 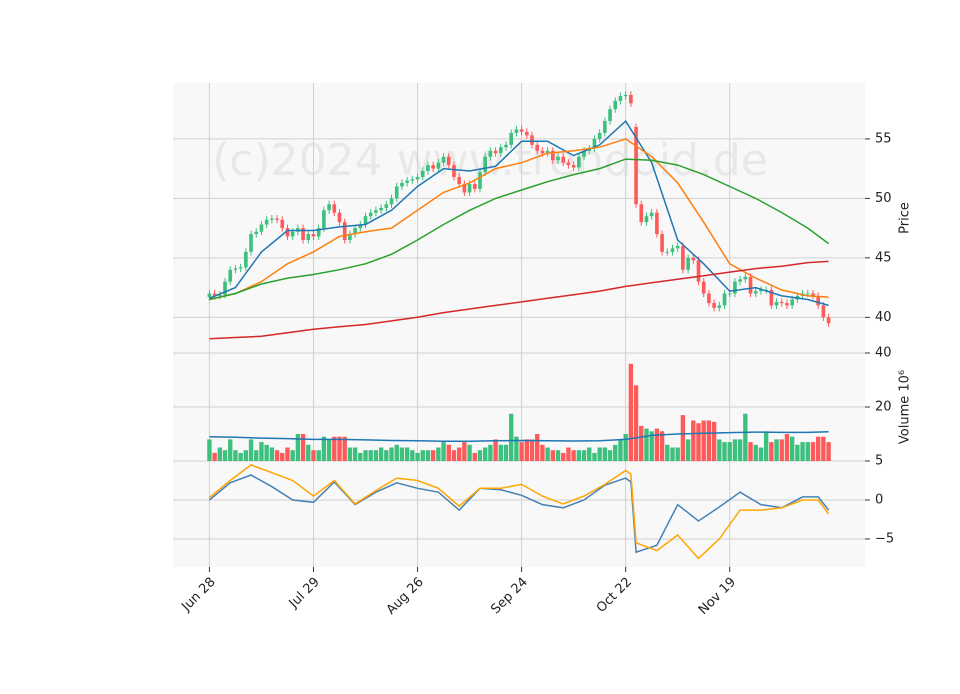 I want to click on x-tick-label: Aug 26, so click(x=405, y=596).